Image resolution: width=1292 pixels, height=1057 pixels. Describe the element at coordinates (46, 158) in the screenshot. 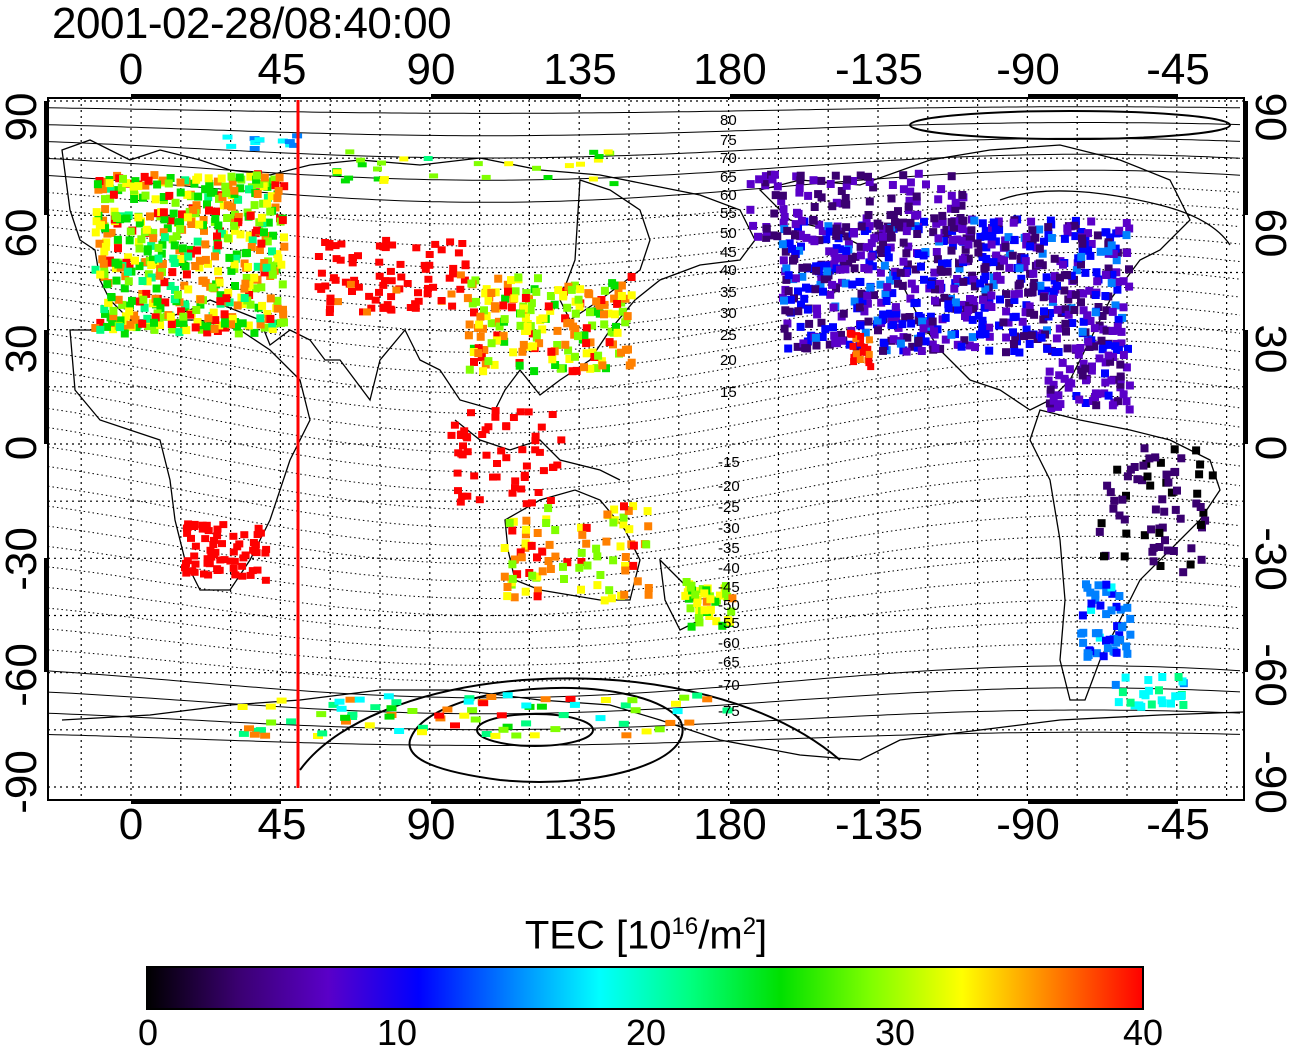

I see `frame-tick` at that location.